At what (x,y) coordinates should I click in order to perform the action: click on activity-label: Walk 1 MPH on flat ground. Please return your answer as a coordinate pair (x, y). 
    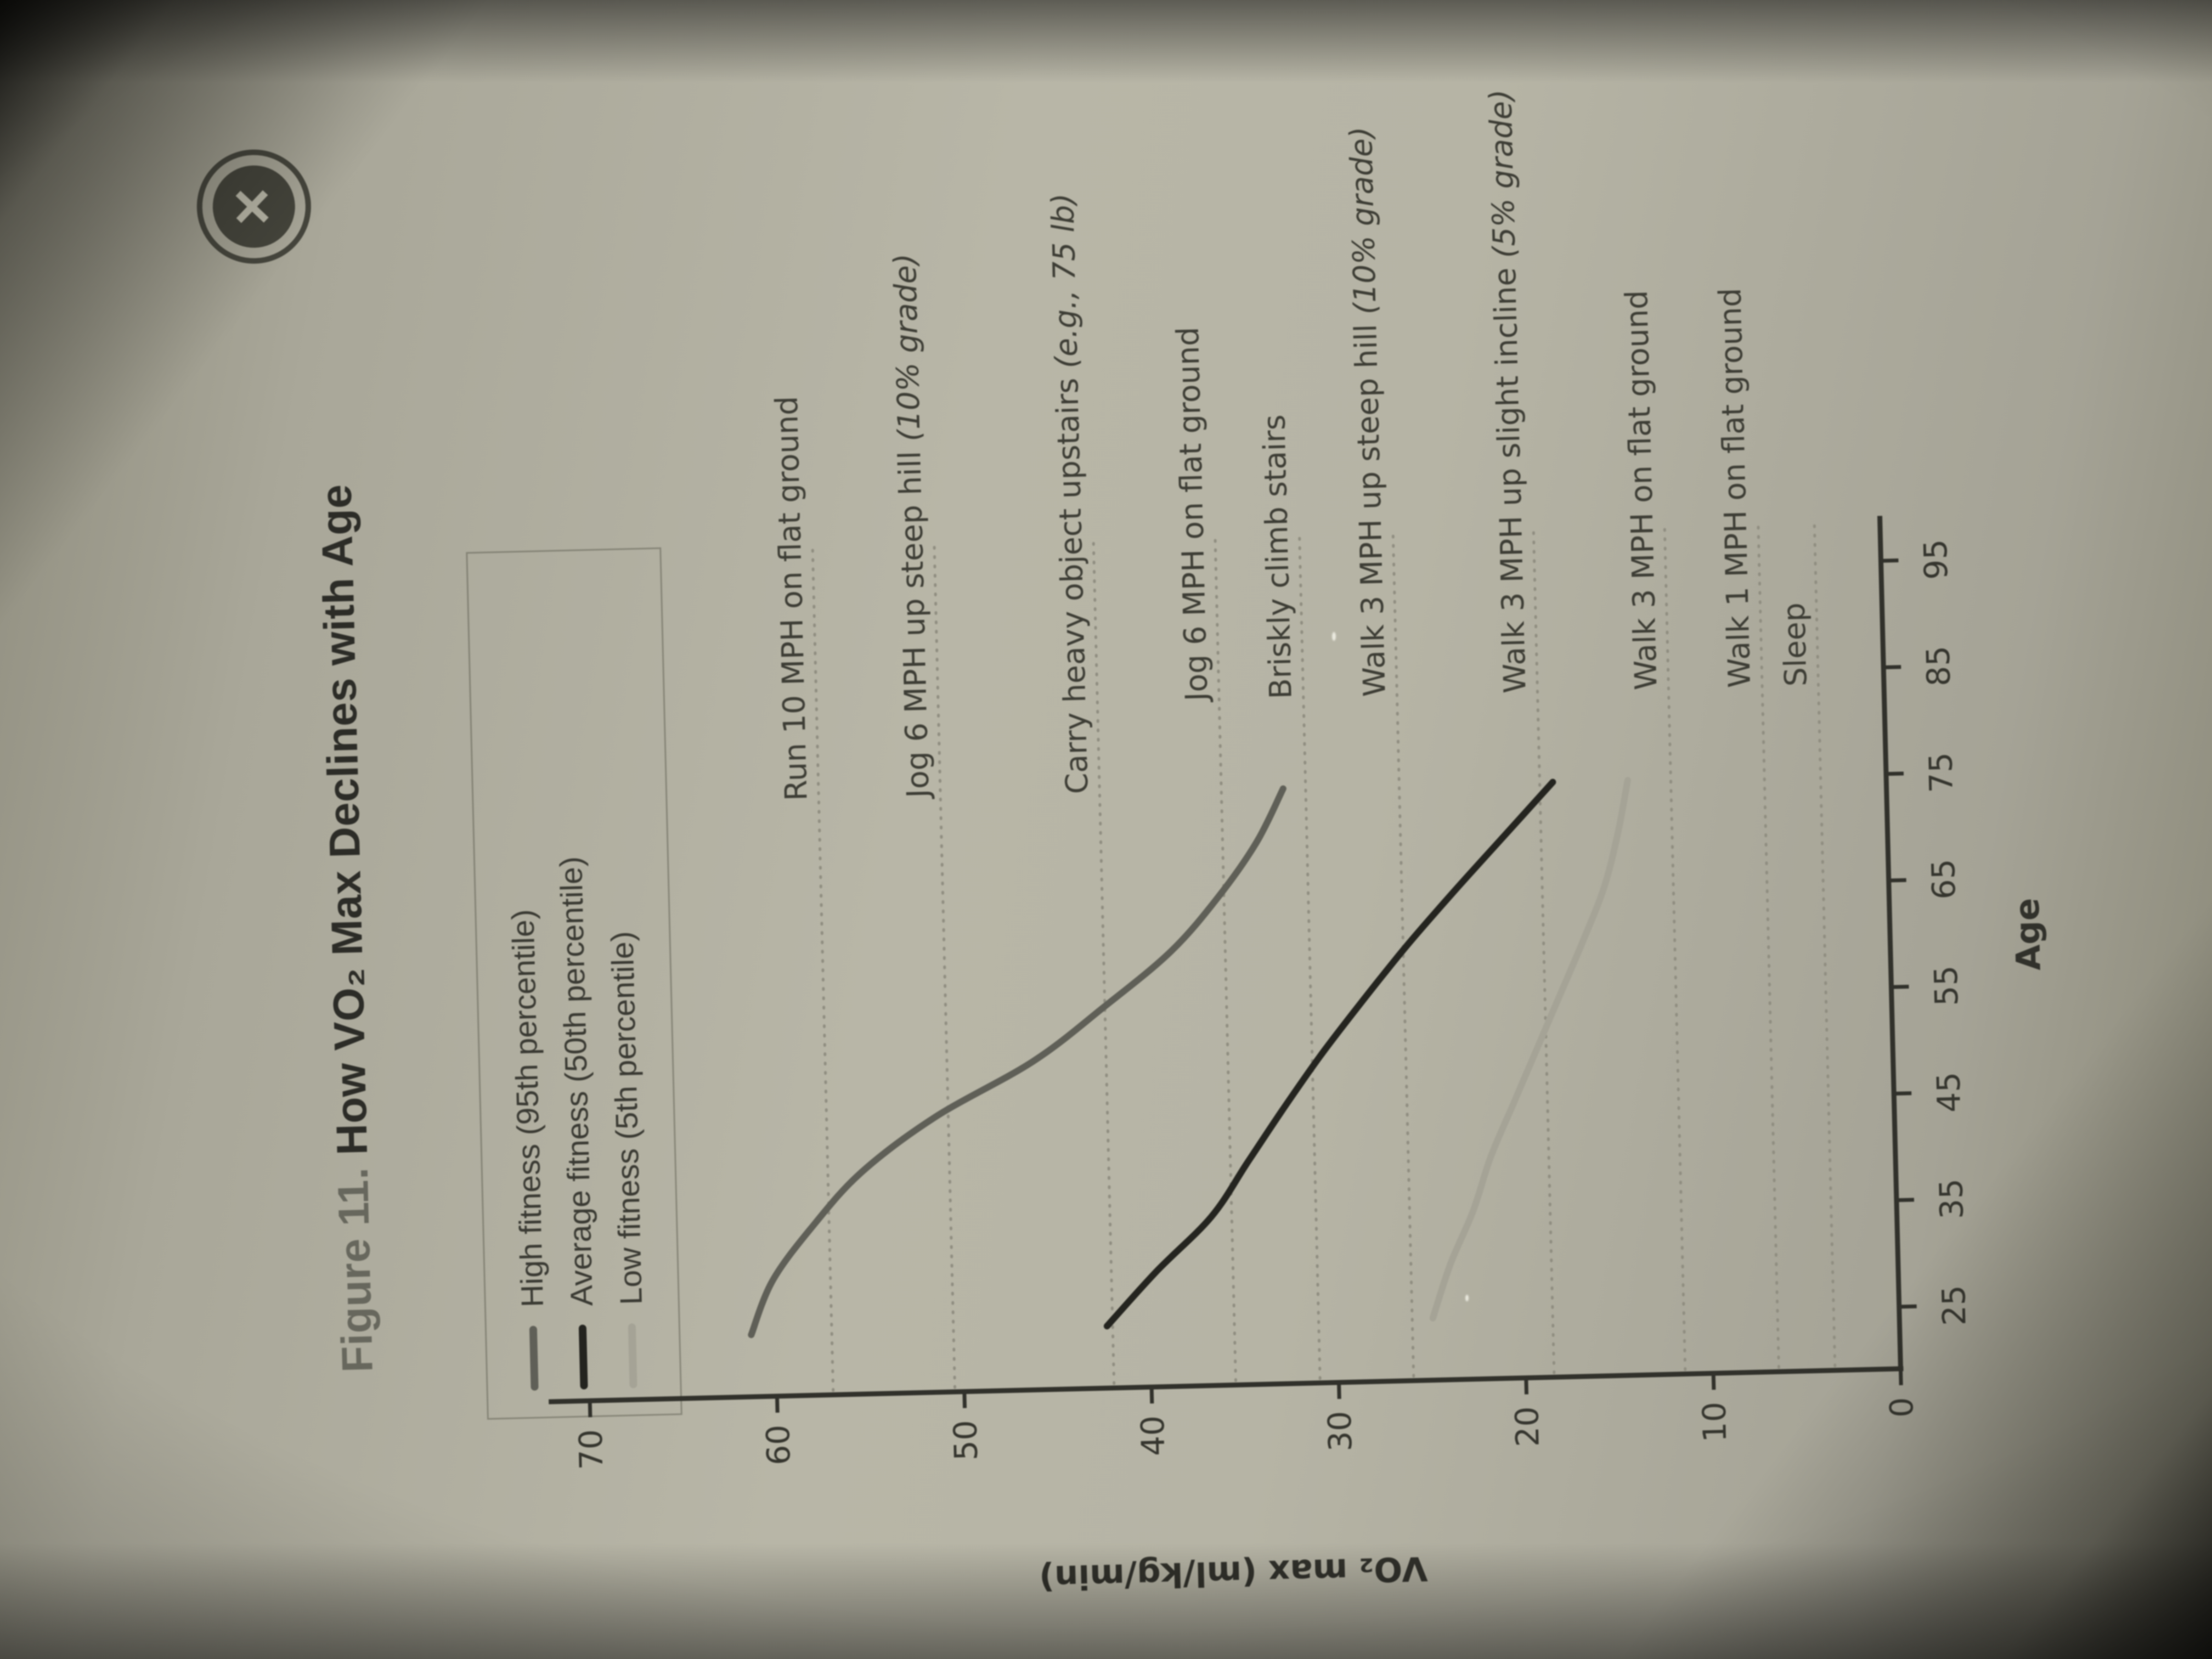
    Looking at the image, I should click on (1734, 487).